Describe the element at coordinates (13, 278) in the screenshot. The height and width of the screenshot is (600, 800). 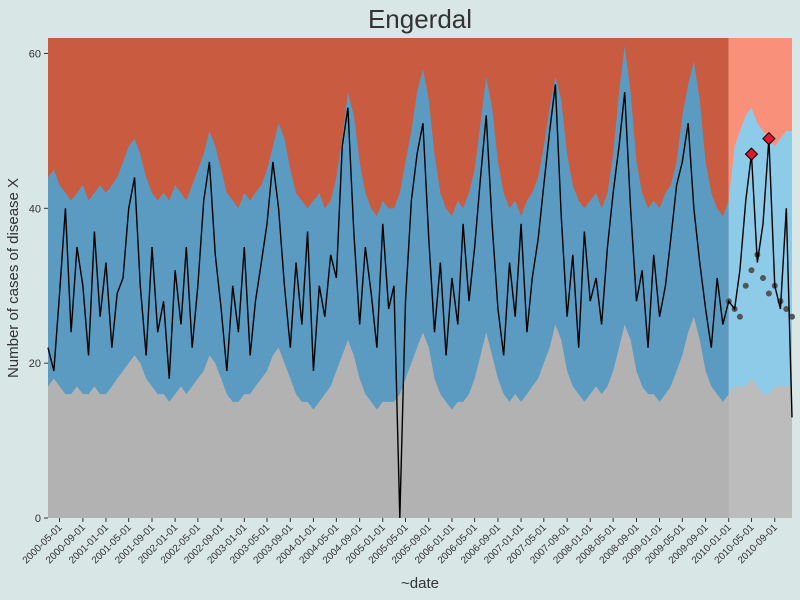
I see `y-axis-label: Number of cases of disease X` at that location.